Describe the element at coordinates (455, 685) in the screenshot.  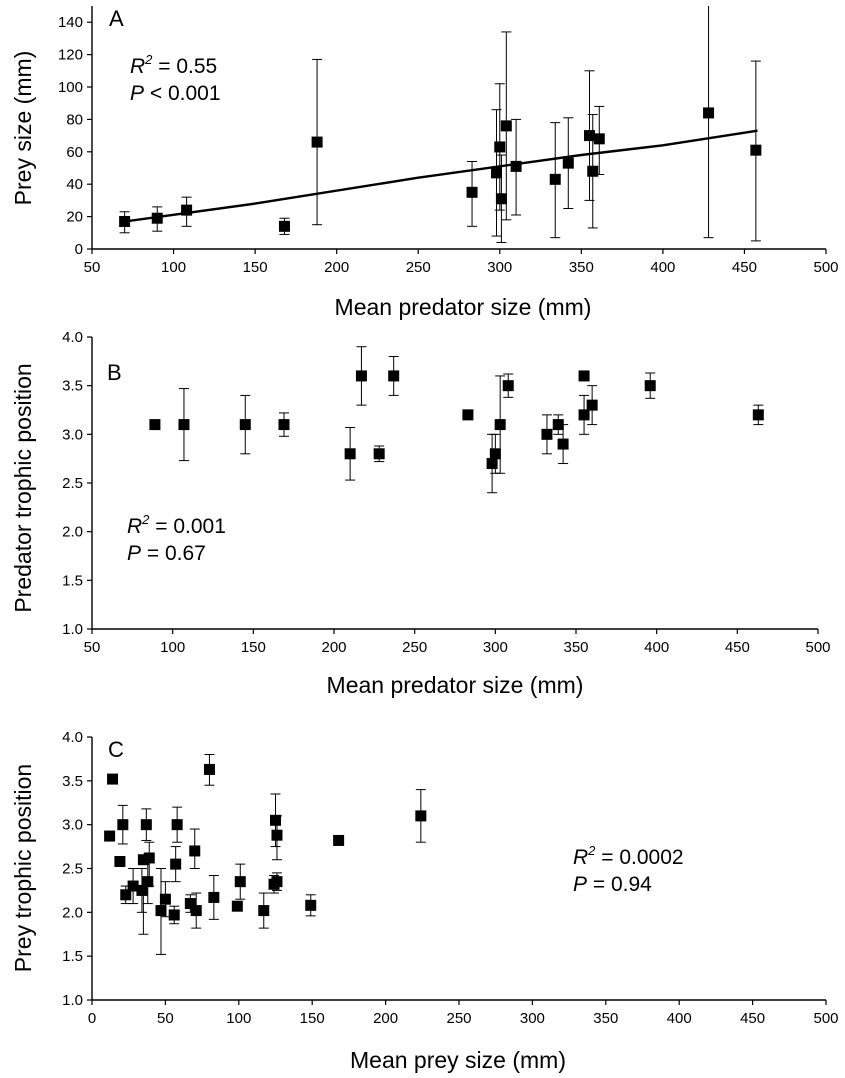
I see `panel-b-xlabel: Mean predator size (mm)` at that location.